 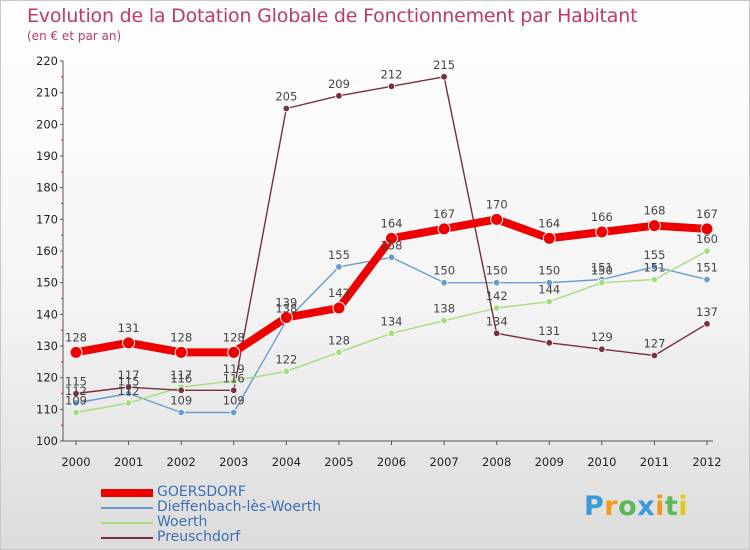 I want to click on data-label: 139, so click(x=286, y=303).